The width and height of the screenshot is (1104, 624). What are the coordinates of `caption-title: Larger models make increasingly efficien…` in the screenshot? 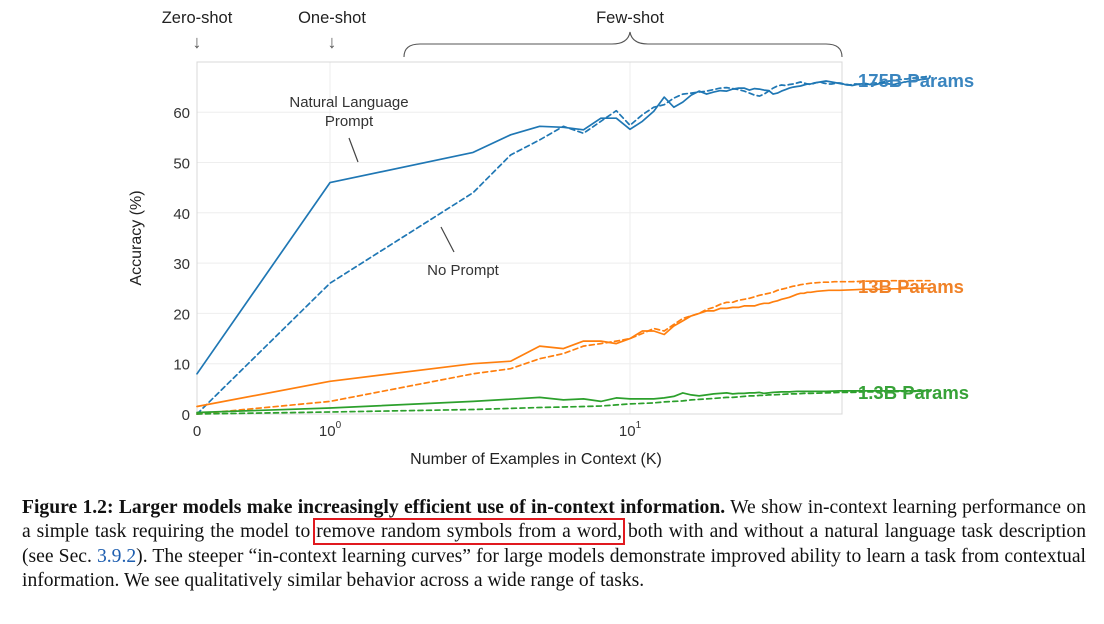 It's located at (422, 507).